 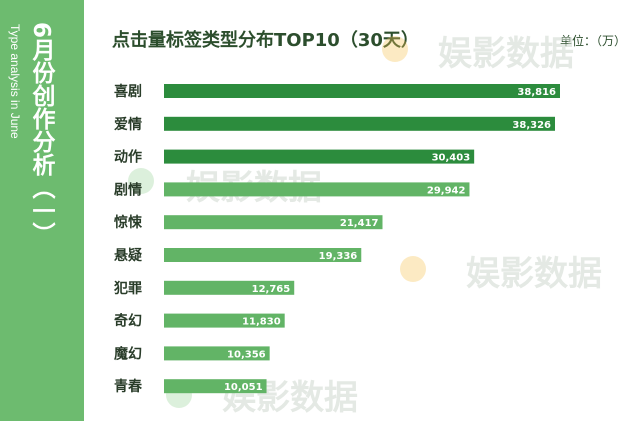 What do you see at coordinates (128, 353) in the screenshot?
I see `category-label: 魔幻` at bounding box center [128, 353].